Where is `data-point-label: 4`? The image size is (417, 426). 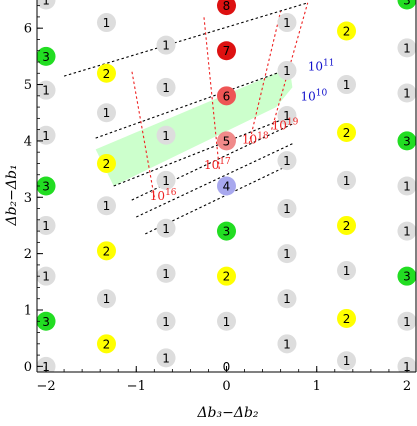 data-point-label: 4 is located at coordinates (227, 187).